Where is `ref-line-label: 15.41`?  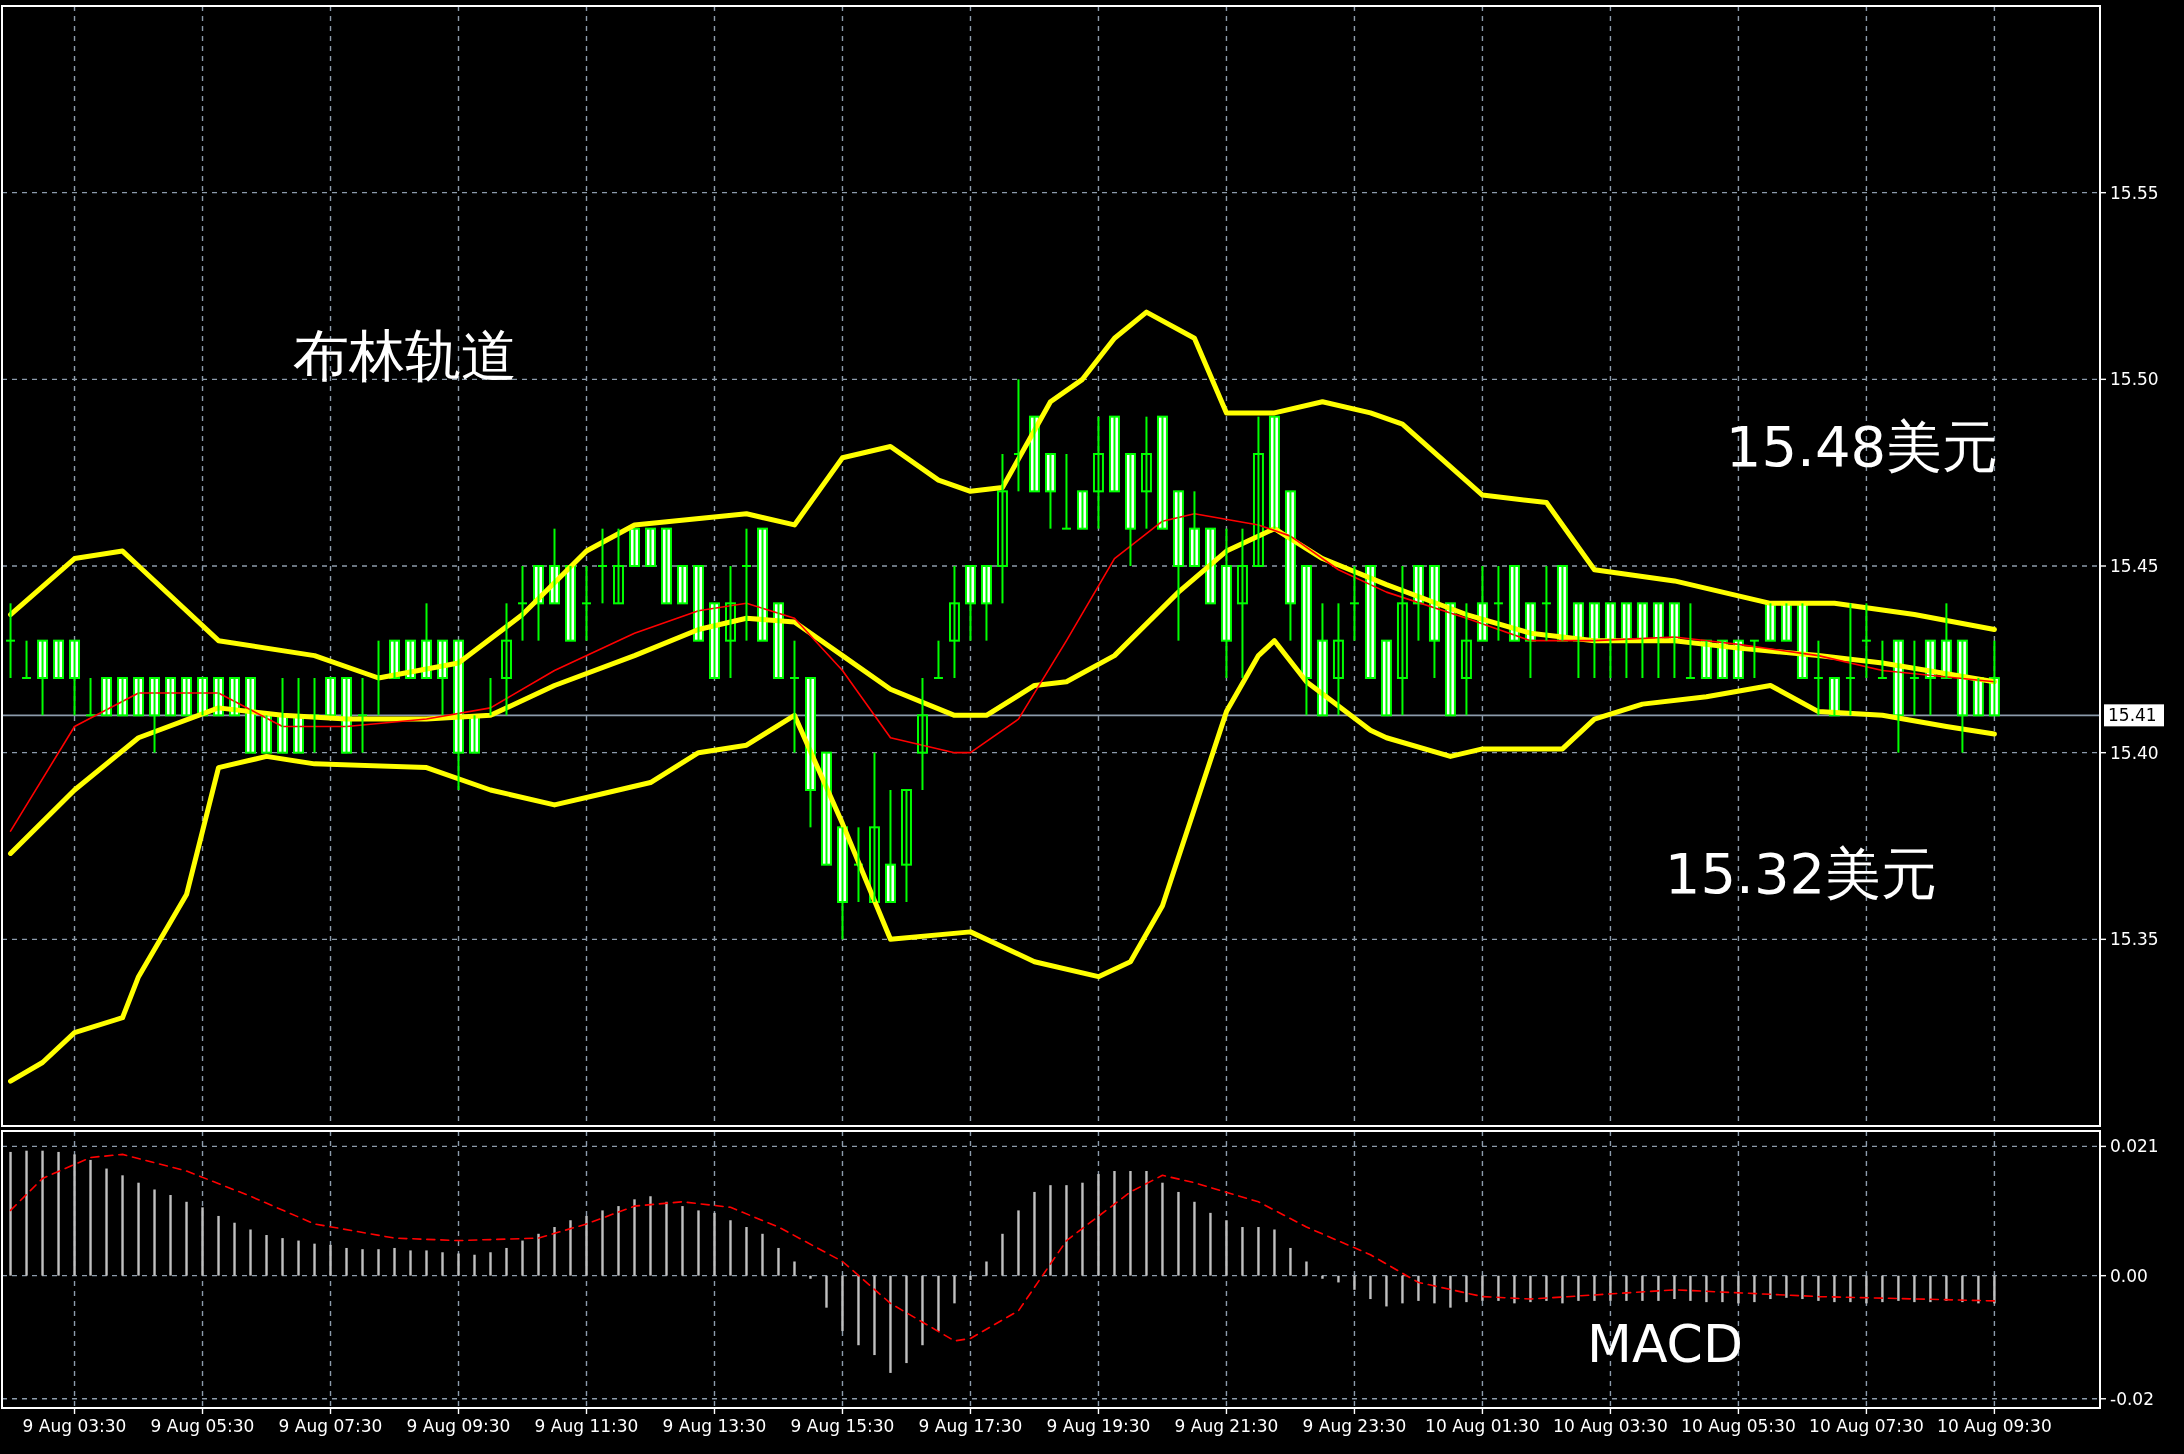 ref-line-label: 15.41 is located at coordinates (2132, 715).